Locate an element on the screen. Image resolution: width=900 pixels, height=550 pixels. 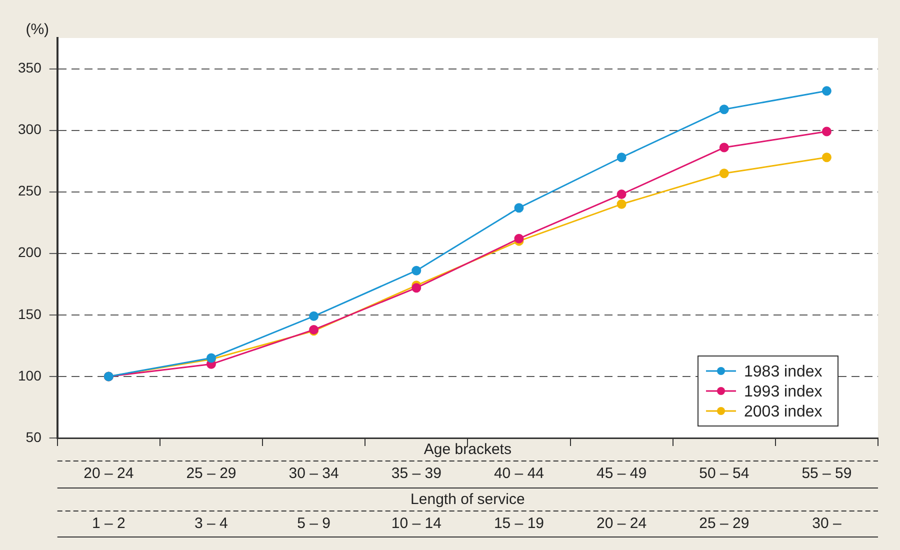
y-tick-label: 200 is located at coordinates (30, 252).